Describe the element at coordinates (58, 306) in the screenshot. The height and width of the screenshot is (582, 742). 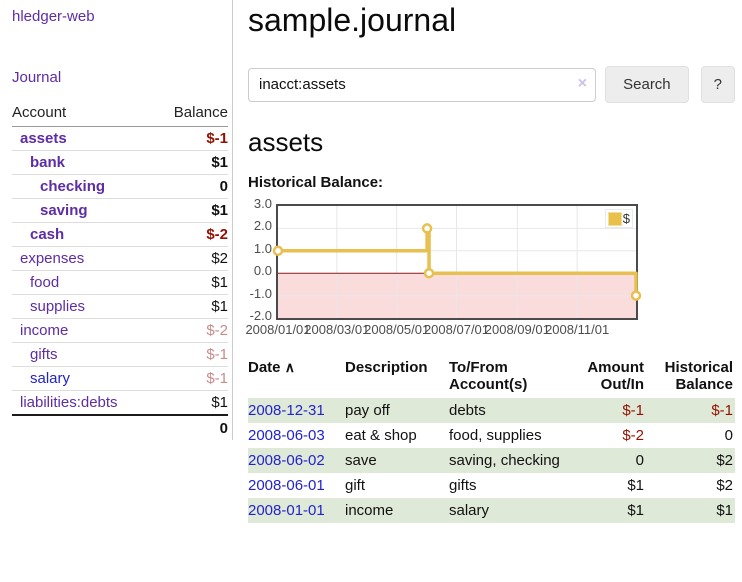
I see `account-link: supplies` at that location.